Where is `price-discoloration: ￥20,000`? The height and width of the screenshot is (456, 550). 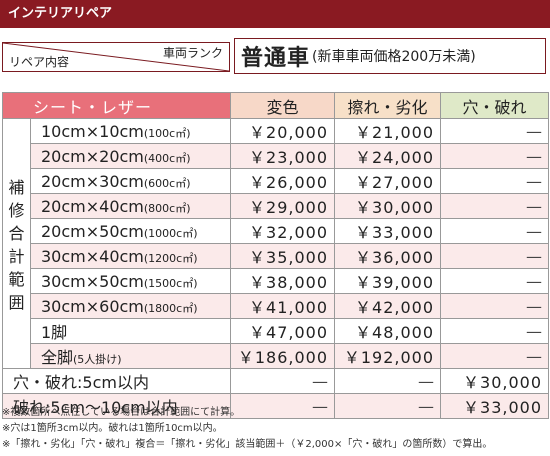
price-discoloration: ￥20,000 is located at coordinates (283, 131).